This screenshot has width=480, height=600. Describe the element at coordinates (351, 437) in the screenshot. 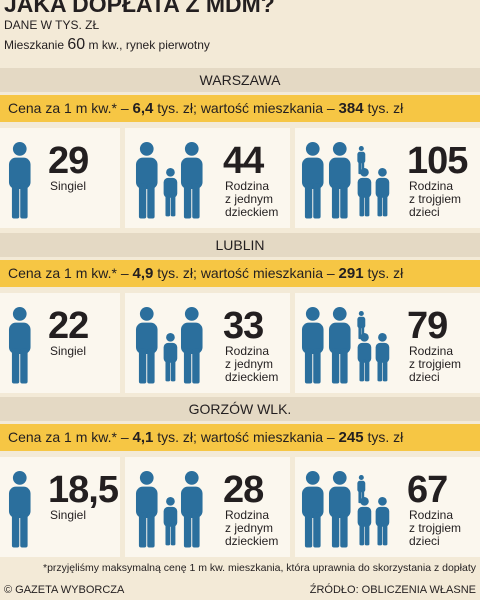

I see `flat-value: 245` at that location.